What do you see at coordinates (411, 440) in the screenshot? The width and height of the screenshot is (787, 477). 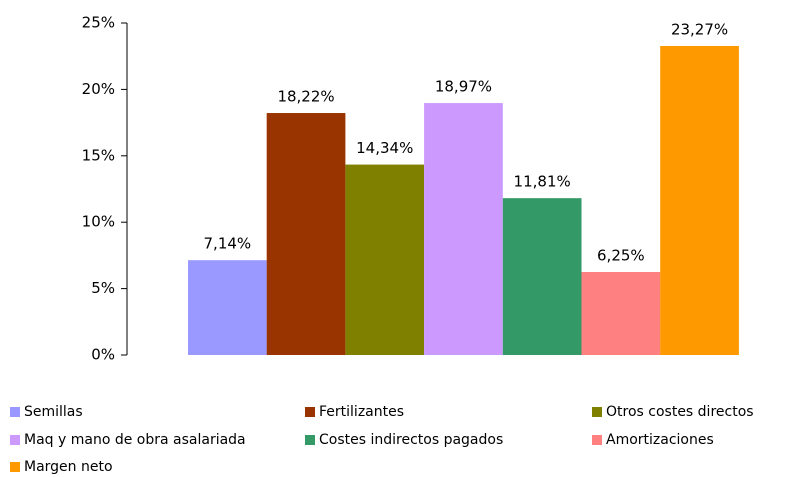 I see `legend-label: Costes indirectos pagados` at bounding box center [411, 440].